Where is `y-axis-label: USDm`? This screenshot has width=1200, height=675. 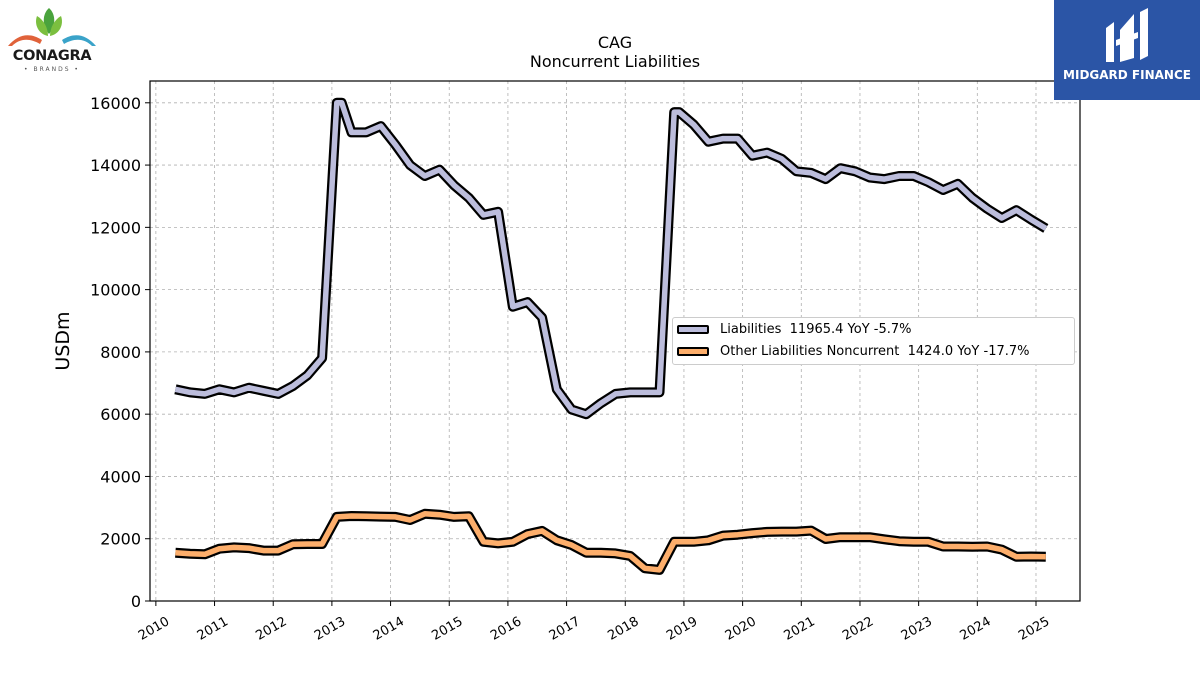
y-axis-label: USDm is located at coordinates (63, 340).